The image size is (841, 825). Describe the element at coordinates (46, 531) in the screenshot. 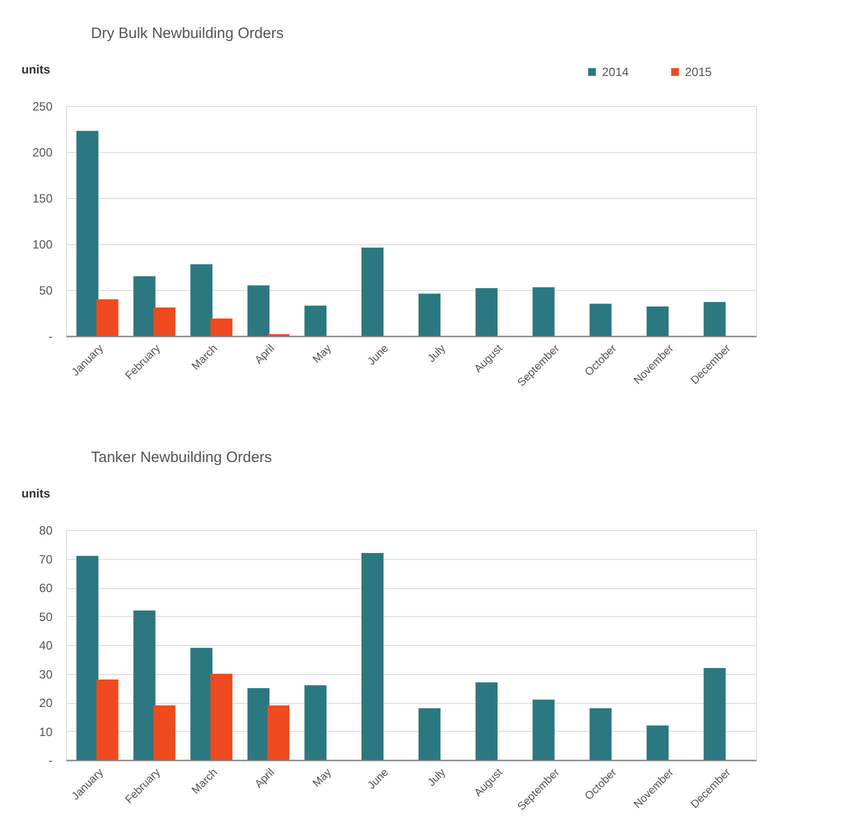

I see `y-tick-label: 80` at that location.